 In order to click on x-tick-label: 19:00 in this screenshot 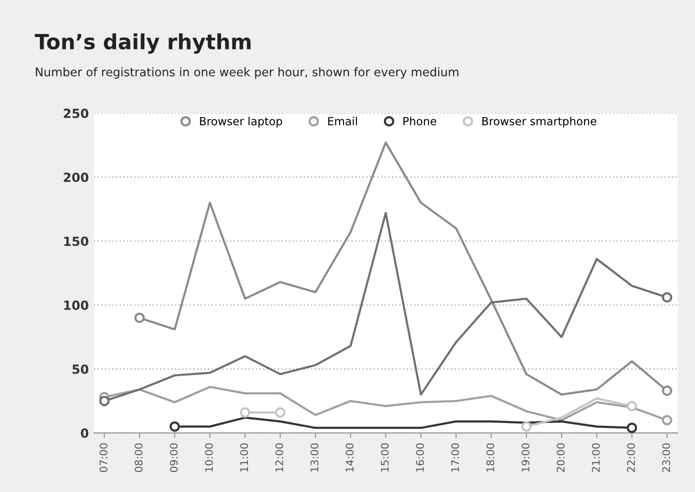, I will do `click(526, 457)`.